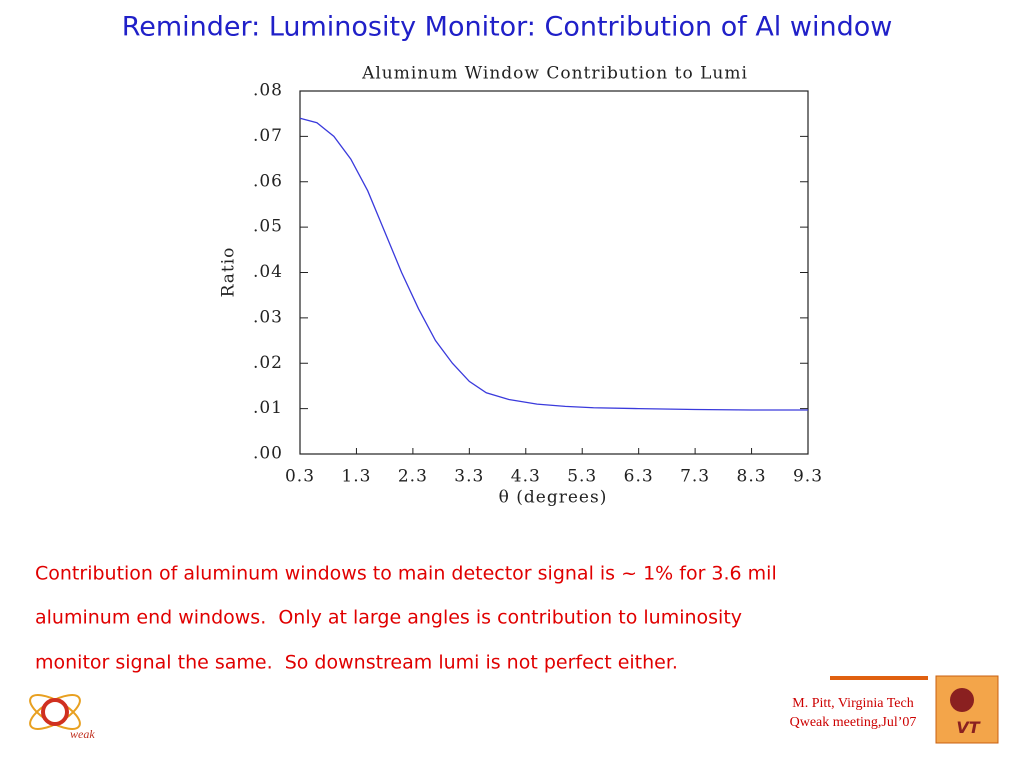 The image size is (1024, 768). I want to click on qweak-logo: weak, so click(62, 717).